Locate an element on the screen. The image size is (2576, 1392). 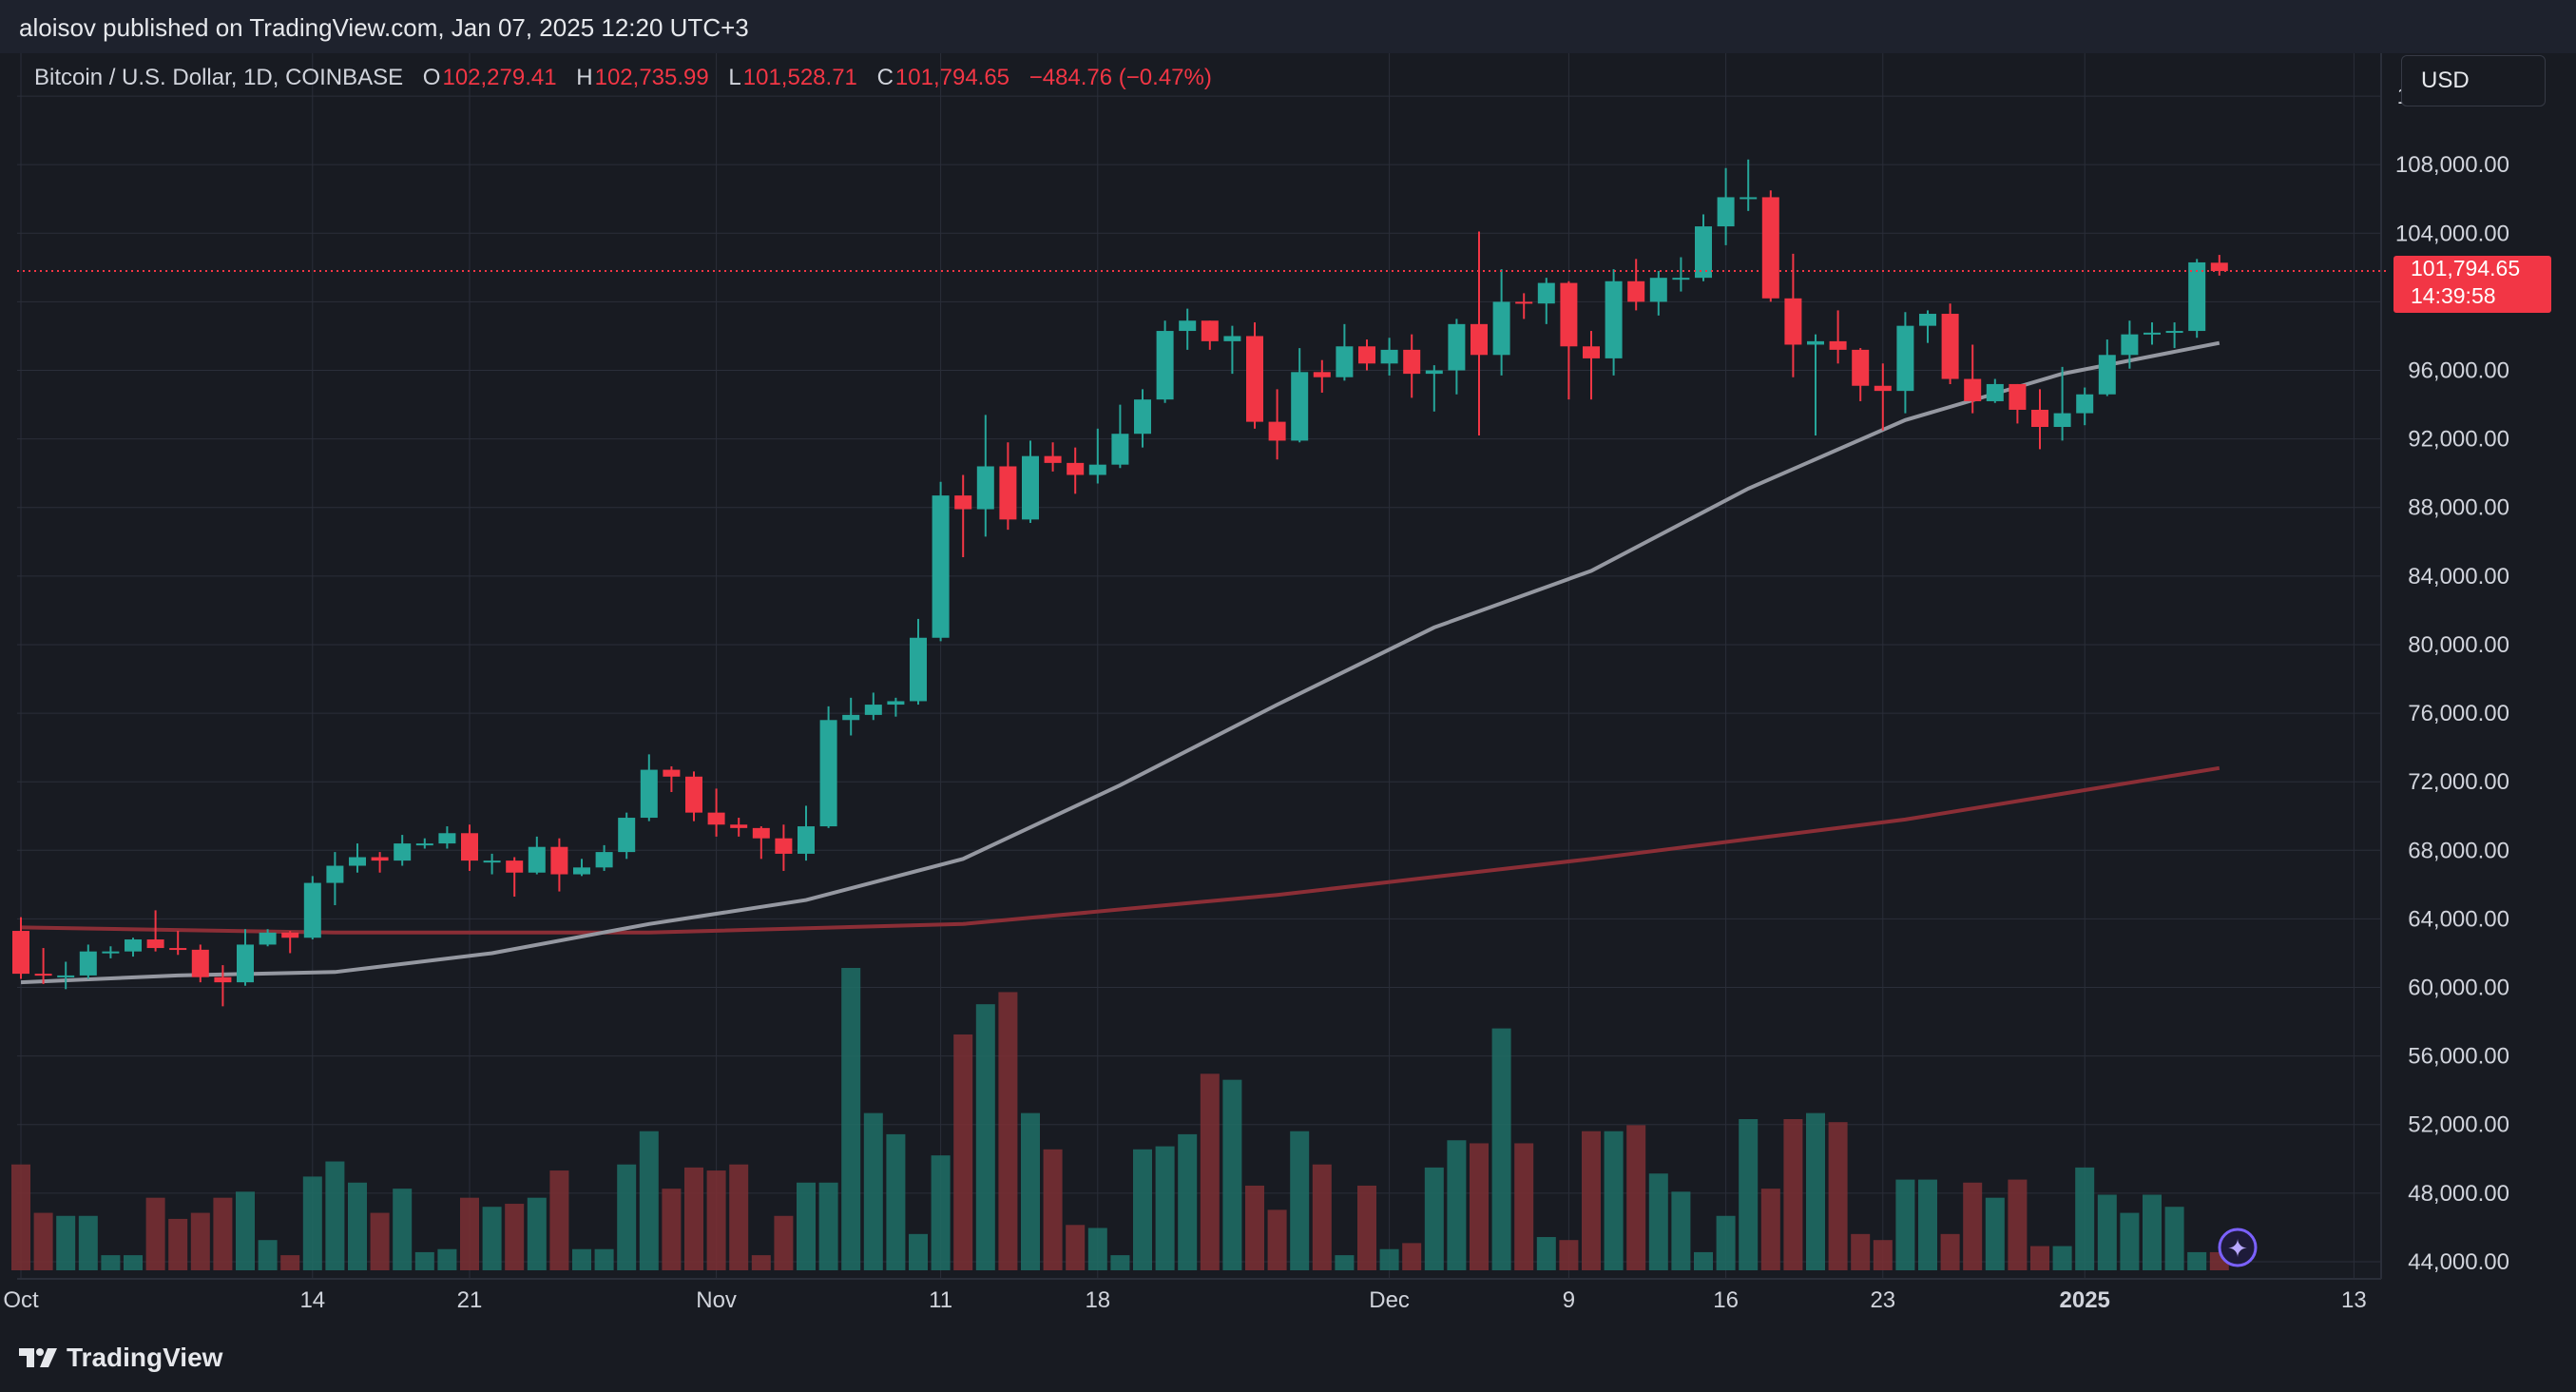
y-axis-tick-label: 76,000.00 is located at coordinates (2459, 713).